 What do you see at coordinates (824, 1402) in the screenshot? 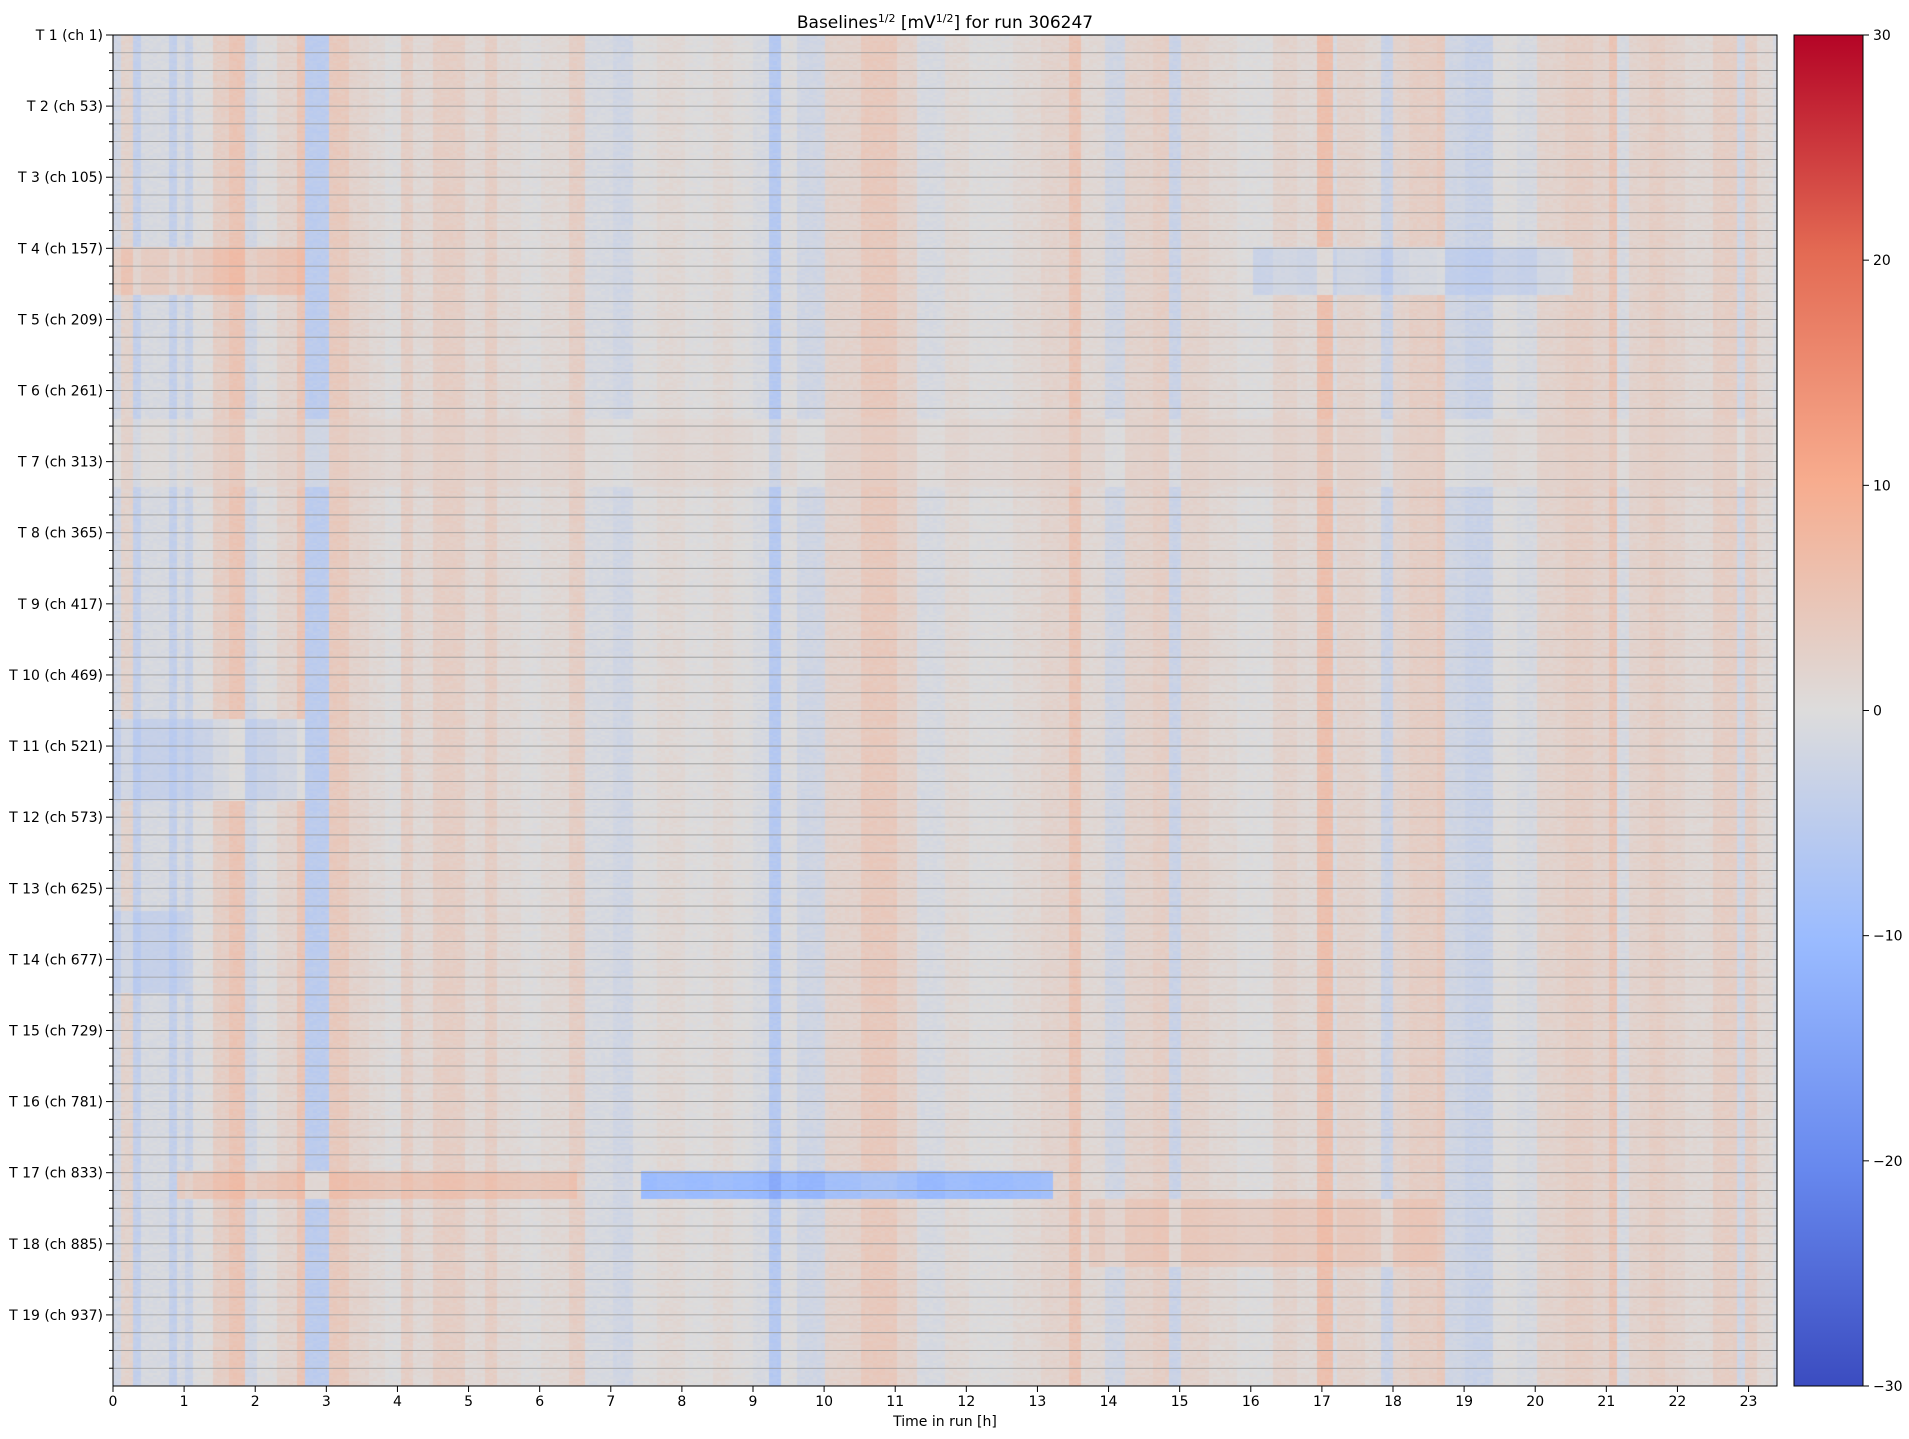
I see `x-tick-label: 10` at bounding box center [824, 1402].